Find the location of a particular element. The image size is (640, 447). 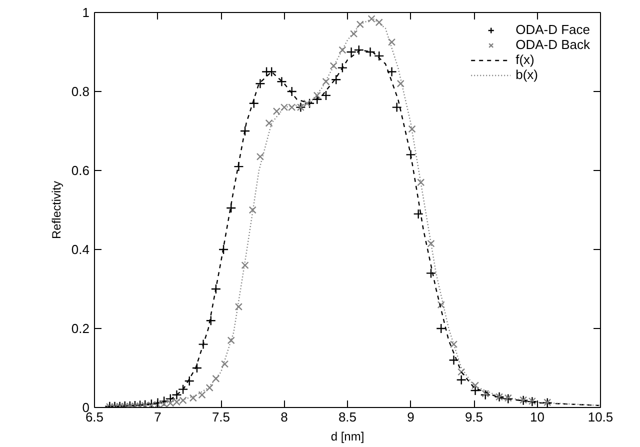

y-tick-label: 0.6 is located at coordinates (80, 170).